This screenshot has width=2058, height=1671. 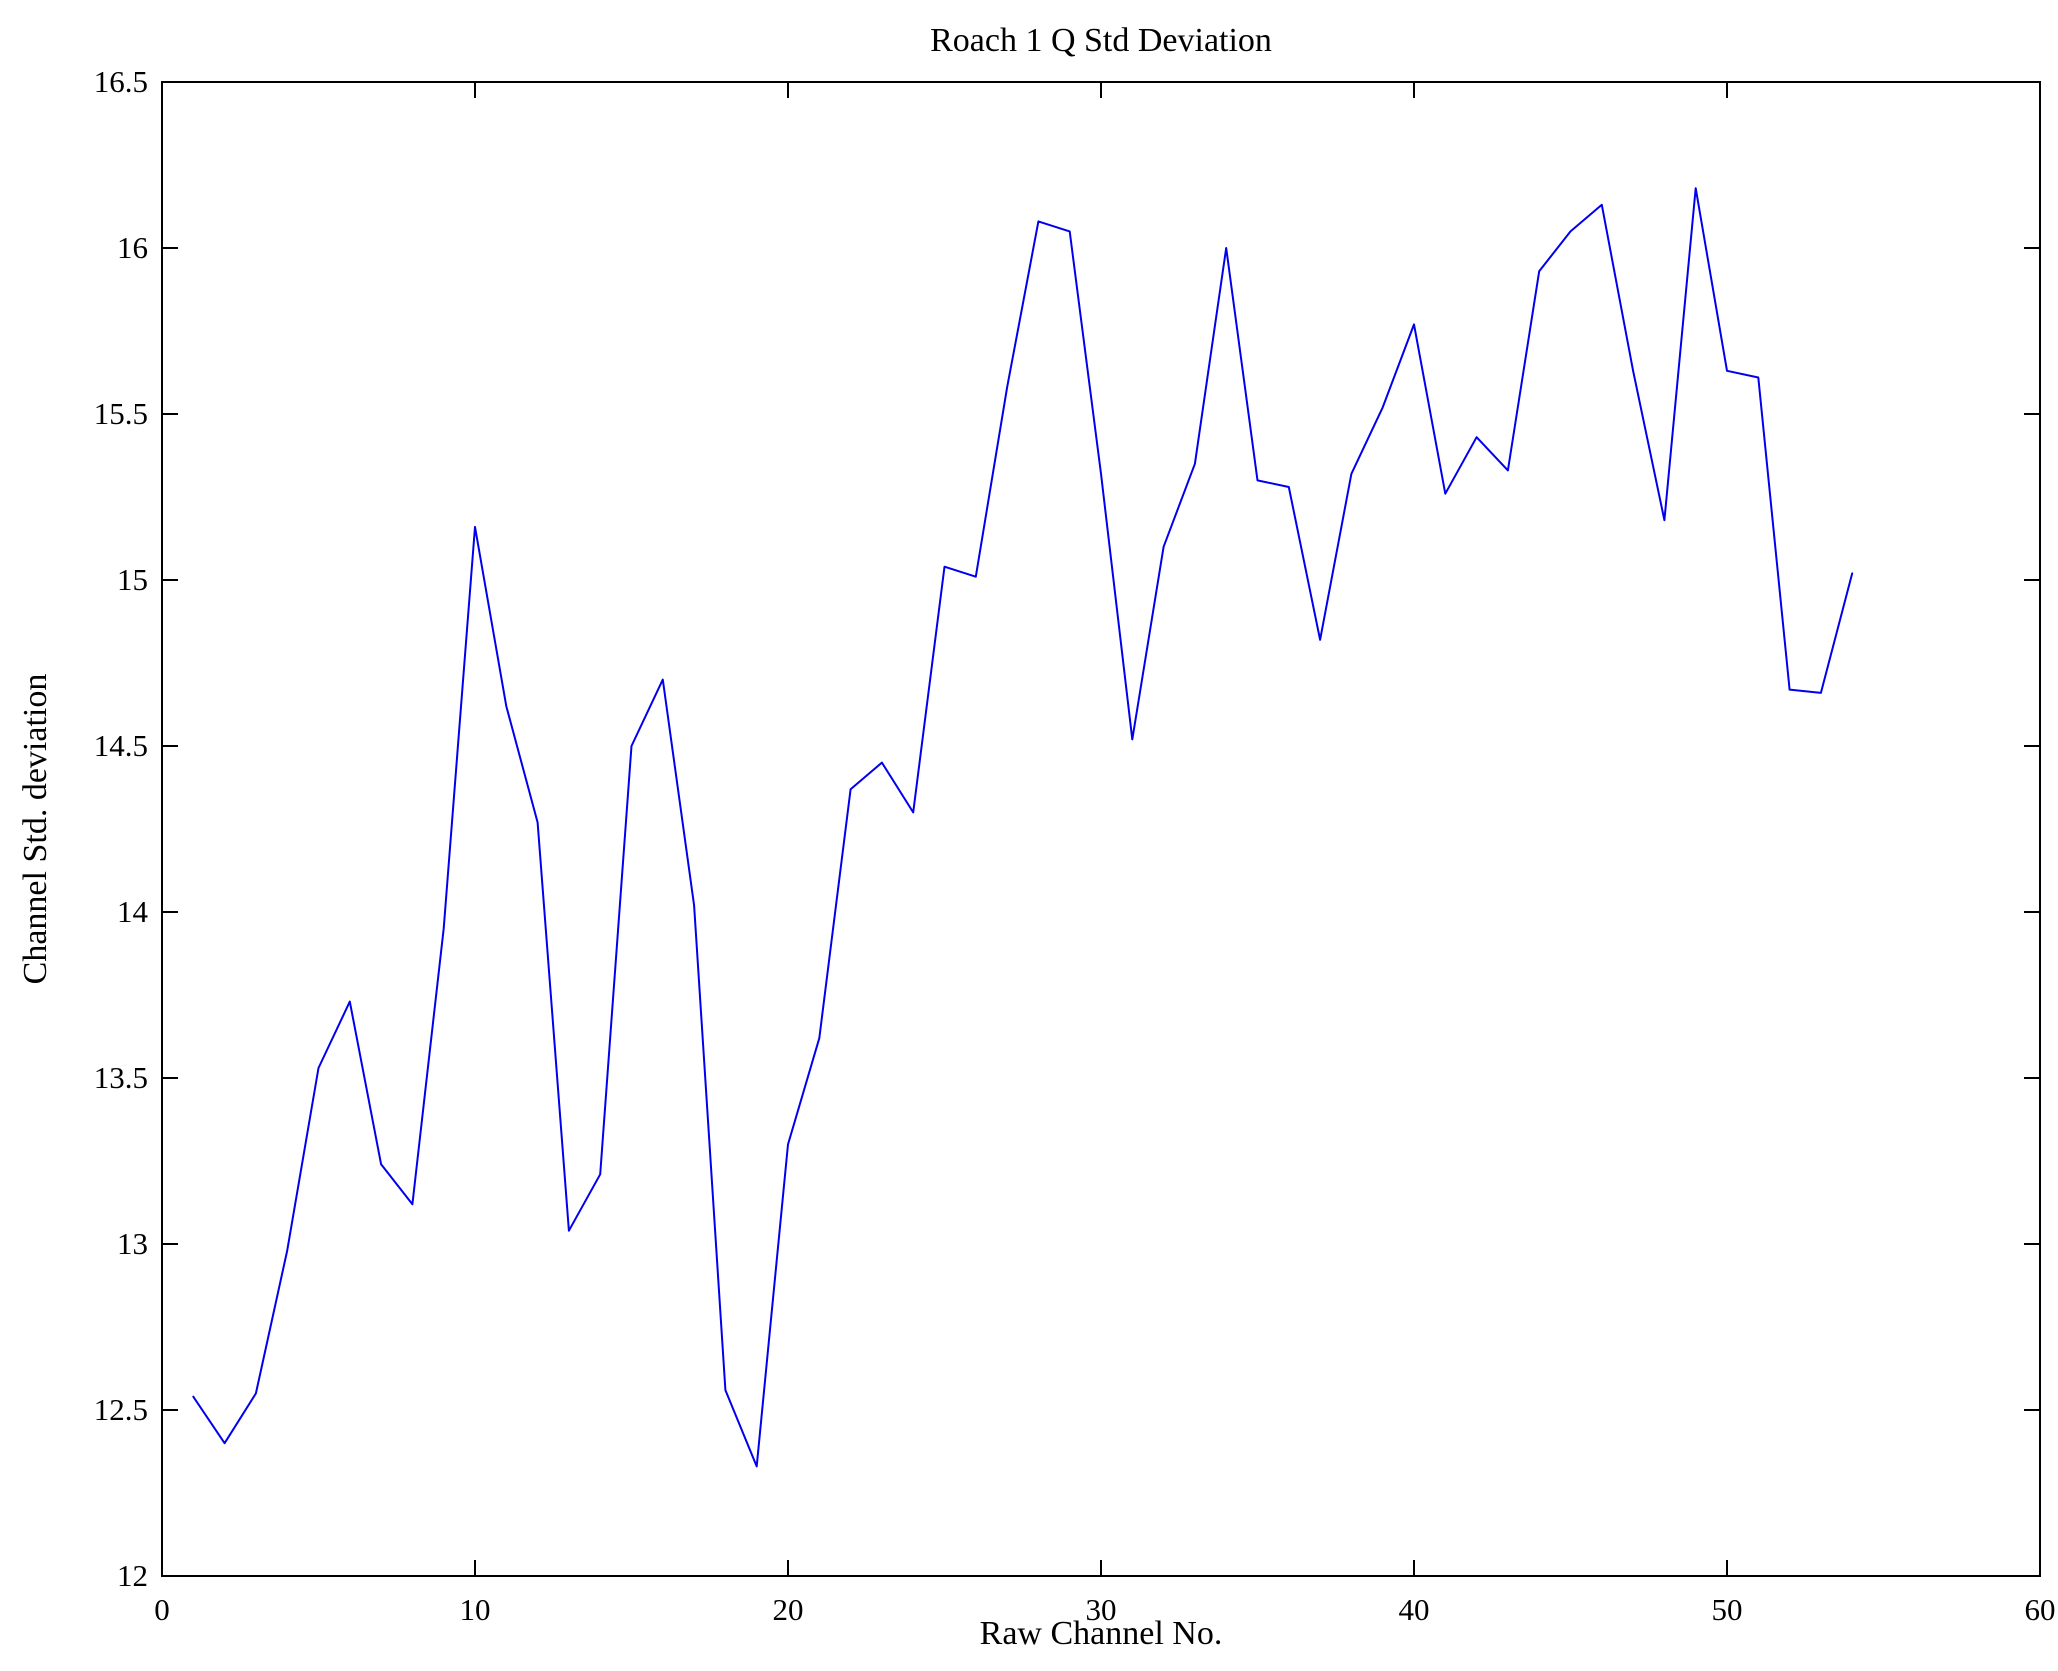 What do you see at coordinates (1101, 40) in the screenshot?
I see `chart-title: Roach 1 Q Std Deviation` at bounding box center [1101, 40].